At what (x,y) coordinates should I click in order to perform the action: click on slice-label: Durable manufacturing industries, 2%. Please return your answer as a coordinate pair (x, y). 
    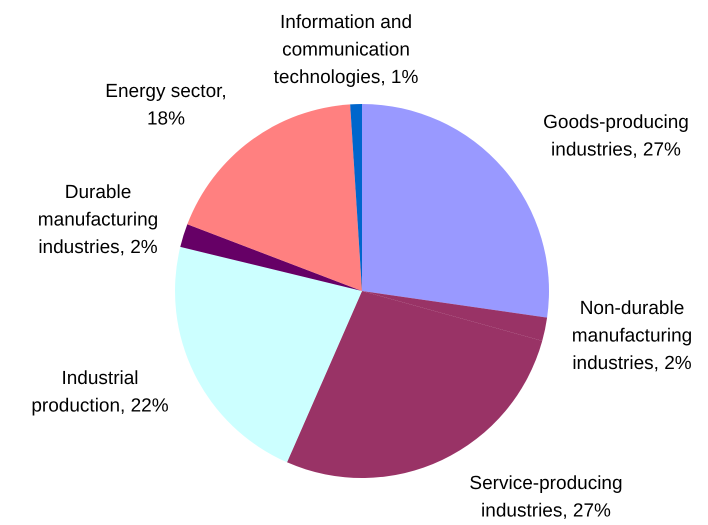
    Looking at the image, I should click on (98, 220).